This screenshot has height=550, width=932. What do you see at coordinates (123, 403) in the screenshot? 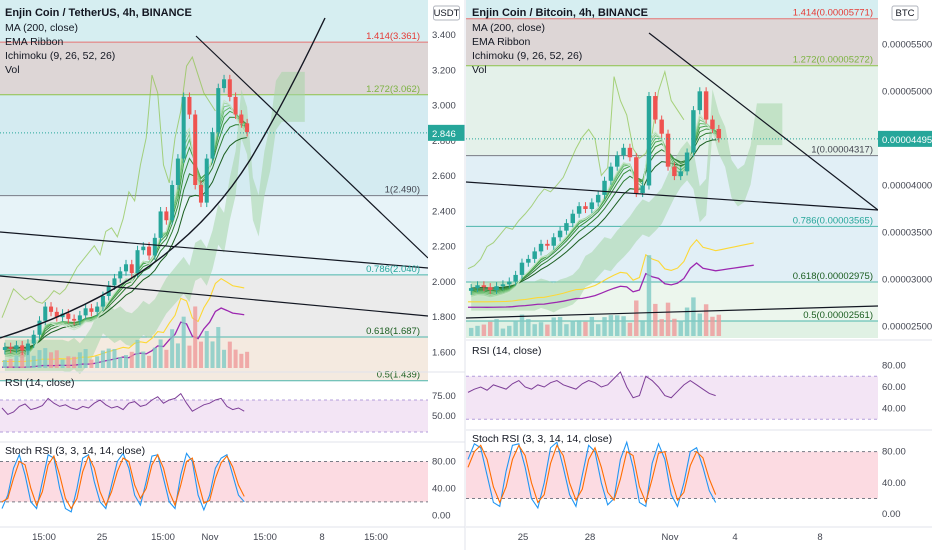
I see `usdt-rsi-line` at bounding box center [123, 403].